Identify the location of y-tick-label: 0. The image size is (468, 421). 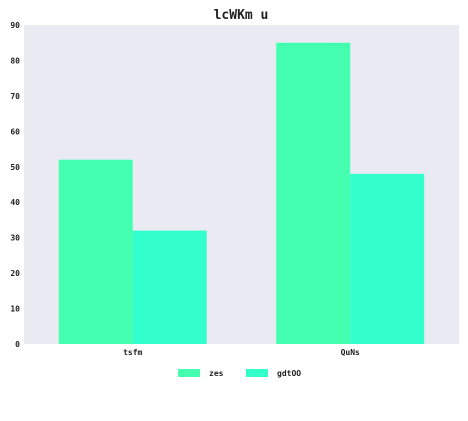
(17, 344).